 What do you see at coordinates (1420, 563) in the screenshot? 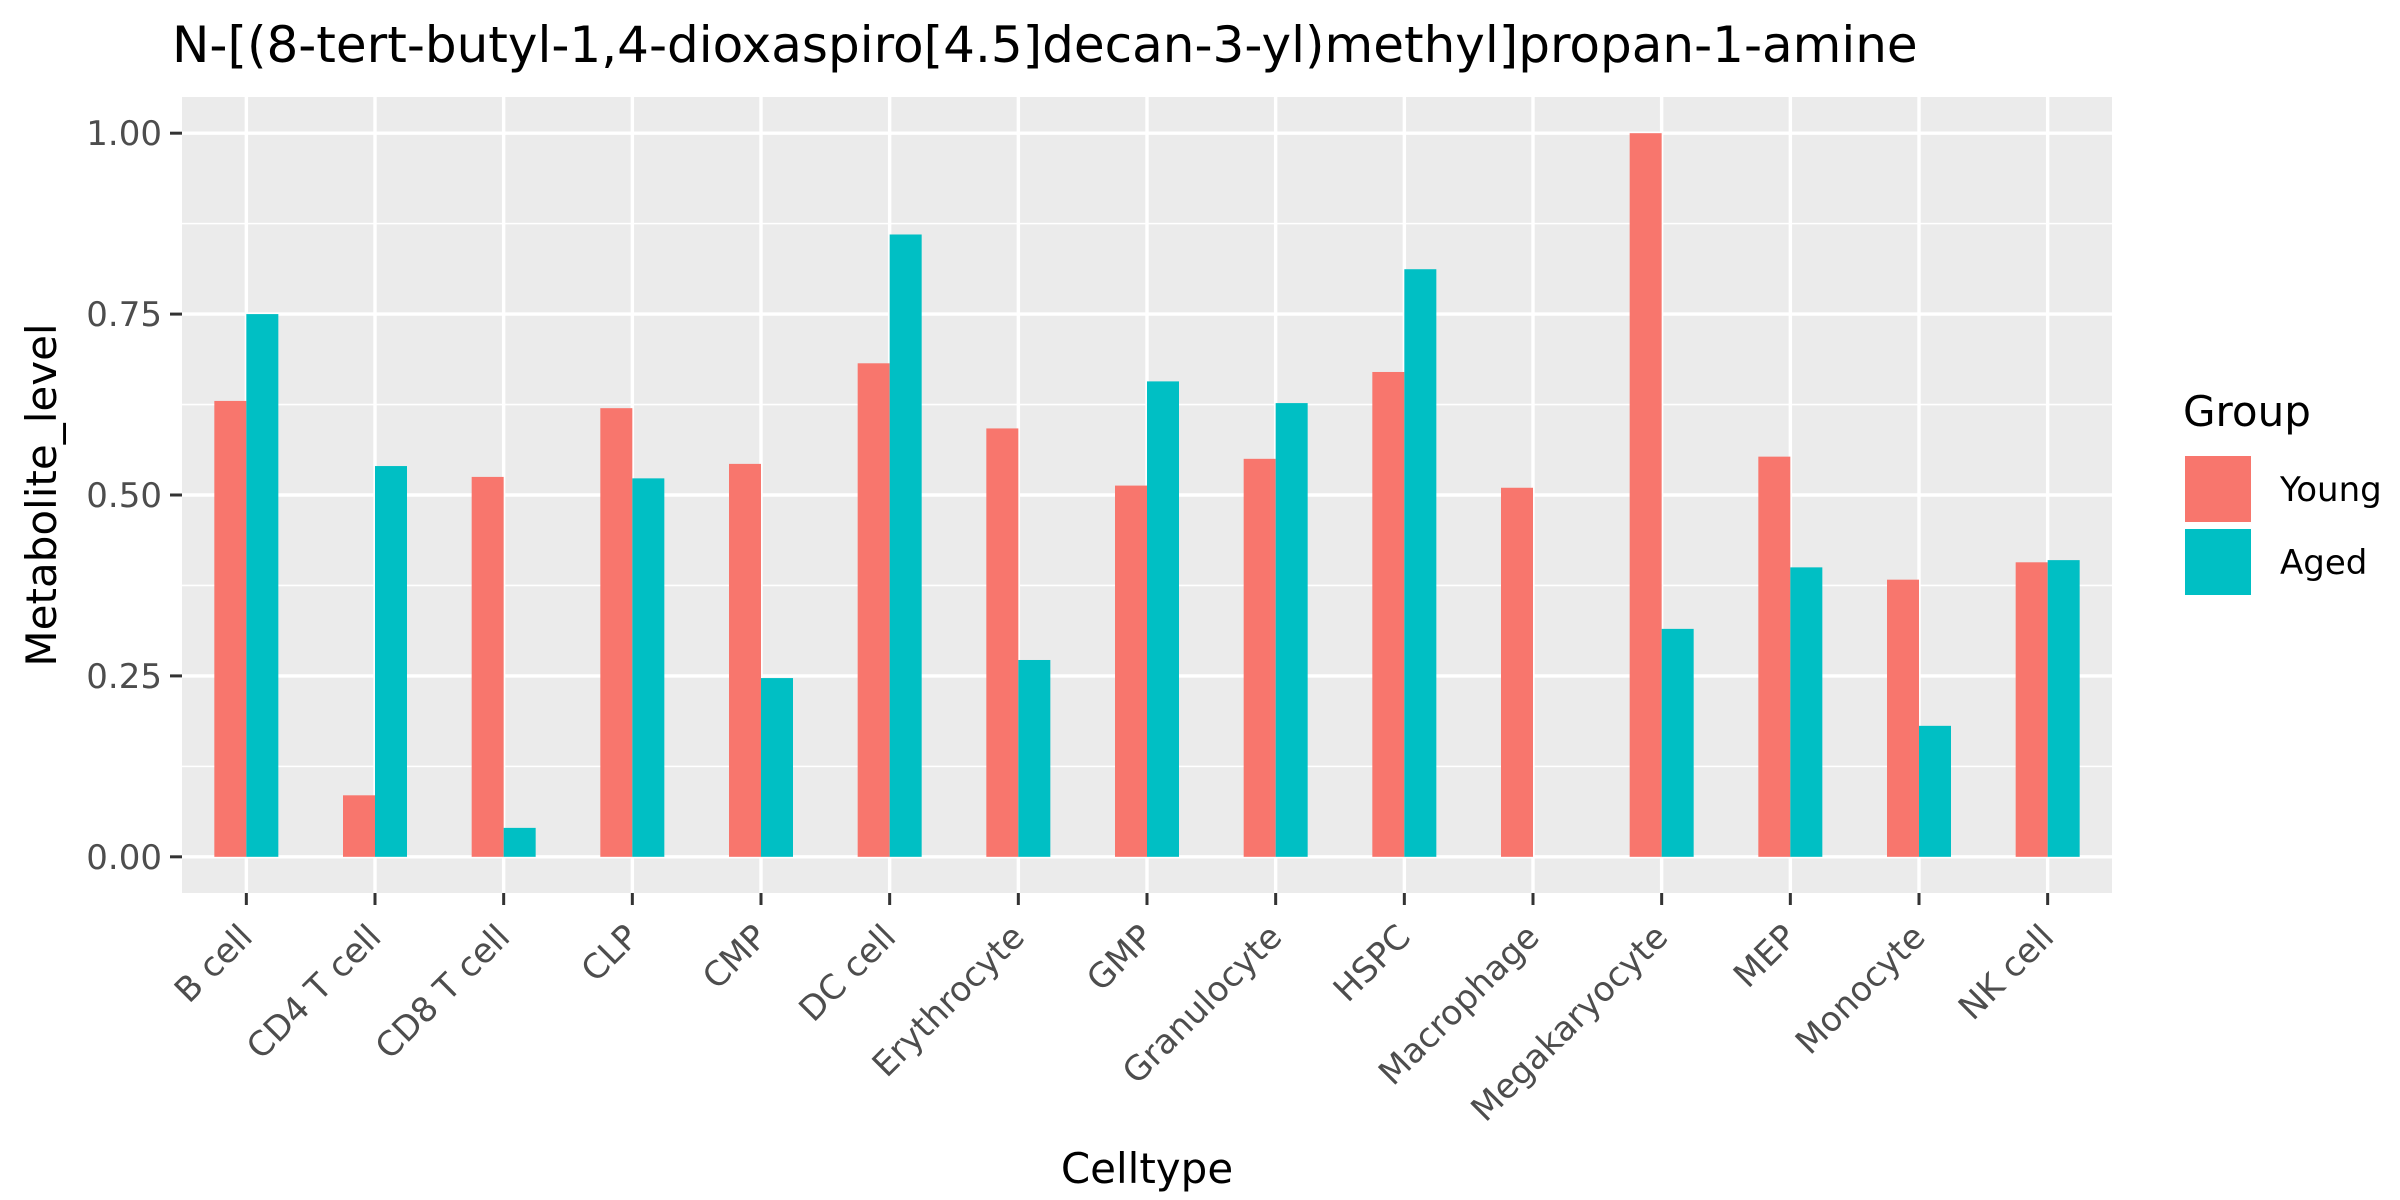
I see `bar-aged-hspc` at bounding box center [1420, 563].